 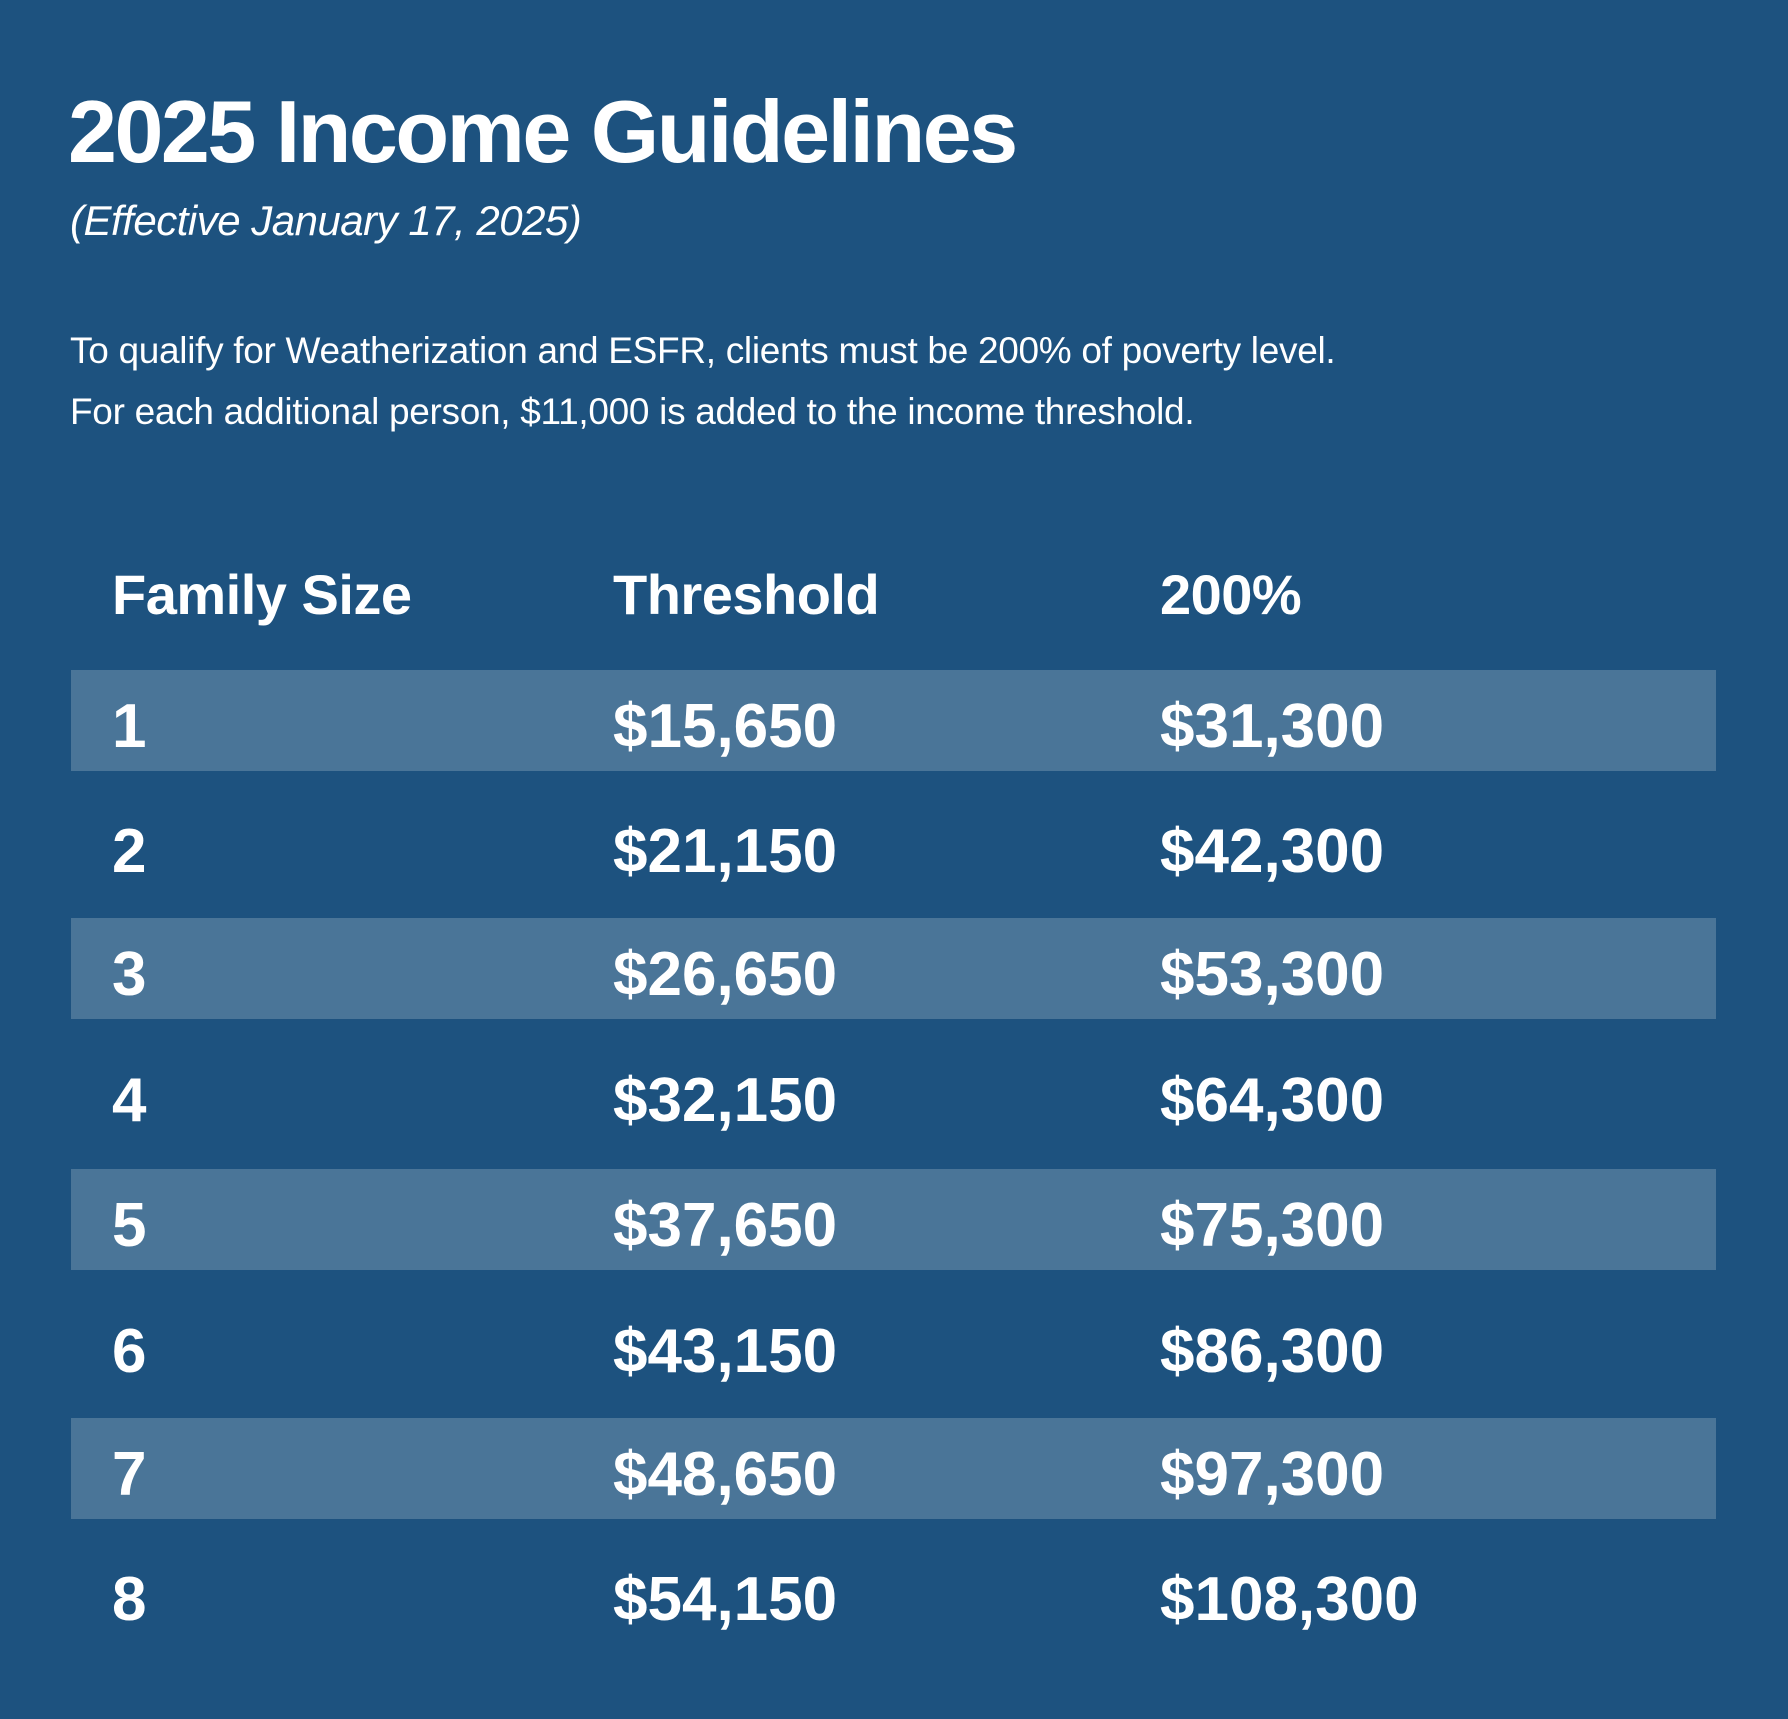 I want to click on two-hundred-percent-cell: $97,300, so click(x=1272, y=1474).